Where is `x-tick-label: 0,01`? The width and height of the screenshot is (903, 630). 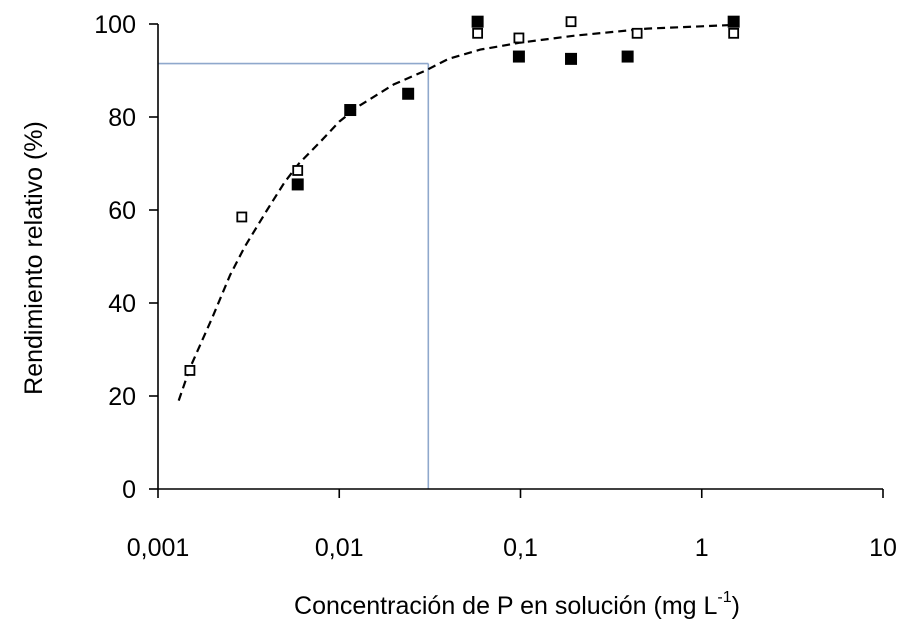
x-tick-label: 0,01 is located at coordinates (339, 548).